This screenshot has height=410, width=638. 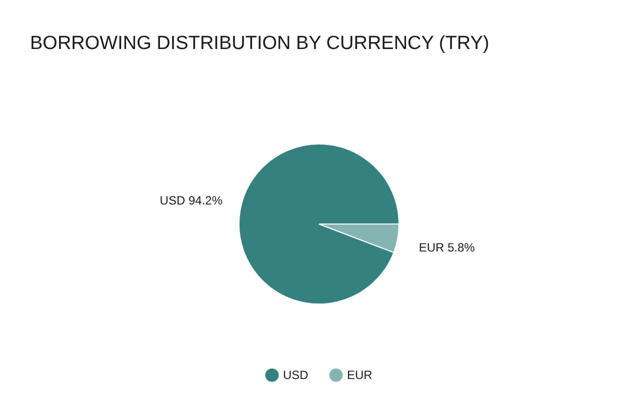 I want to click on legend-label: USD, so click(x=296, y=375).